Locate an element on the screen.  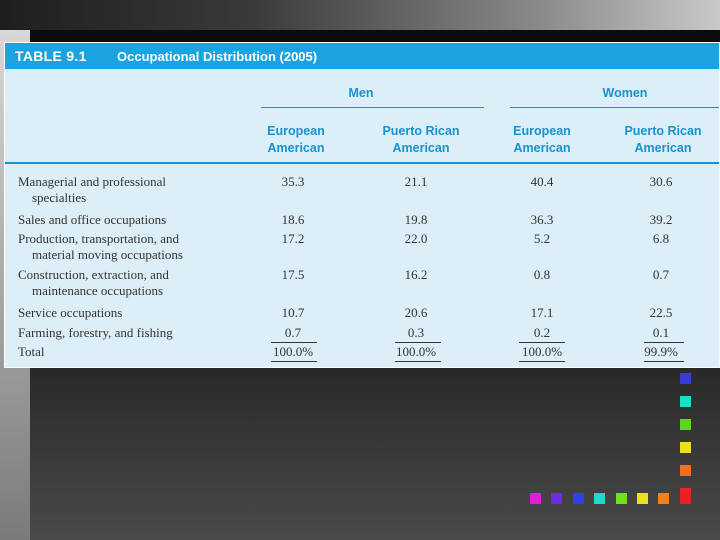
cell: 22.5 is located at coordinates (661, 312).